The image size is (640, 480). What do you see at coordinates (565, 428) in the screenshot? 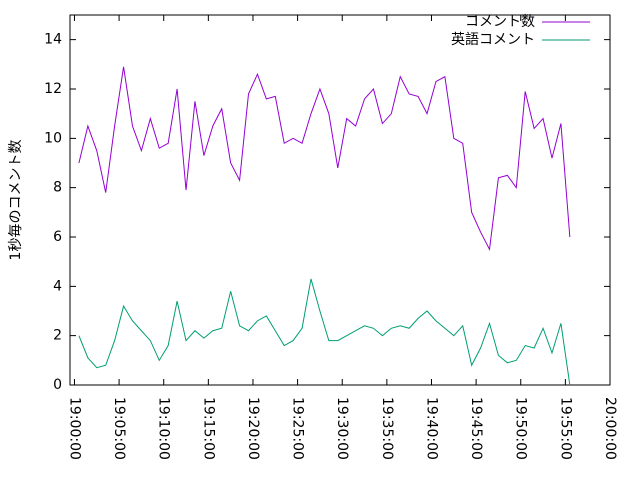
I see `x-tick-label: 19:55:00` at bounding box center [565, 428].